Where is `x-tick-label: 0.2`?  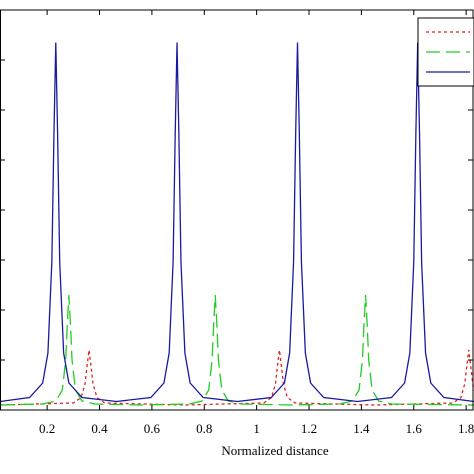
x-tick-label: 0.2 is located at coordinates (47, 428).